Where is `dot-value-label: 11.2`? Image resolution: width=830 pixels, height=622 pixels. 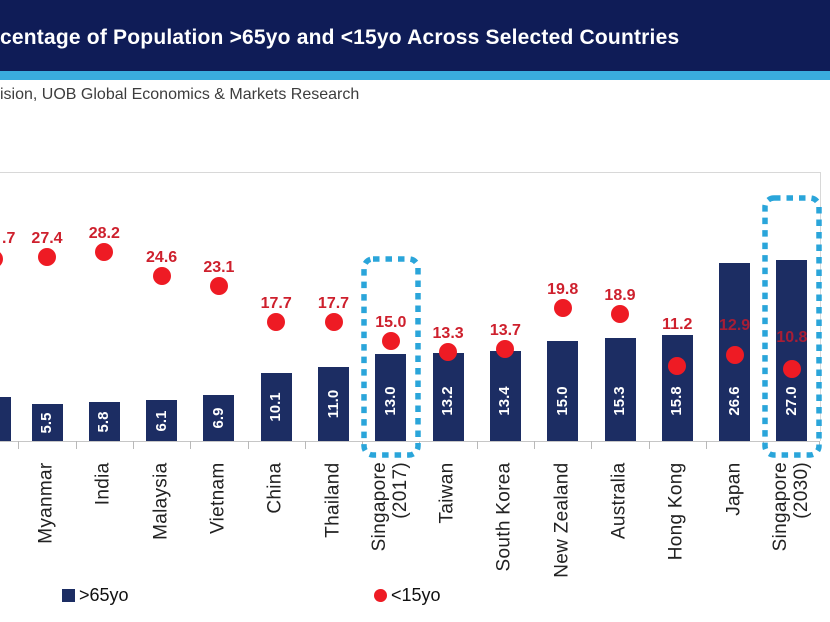
dot-value-label: 11.2 is located at coordinates (677, 324).